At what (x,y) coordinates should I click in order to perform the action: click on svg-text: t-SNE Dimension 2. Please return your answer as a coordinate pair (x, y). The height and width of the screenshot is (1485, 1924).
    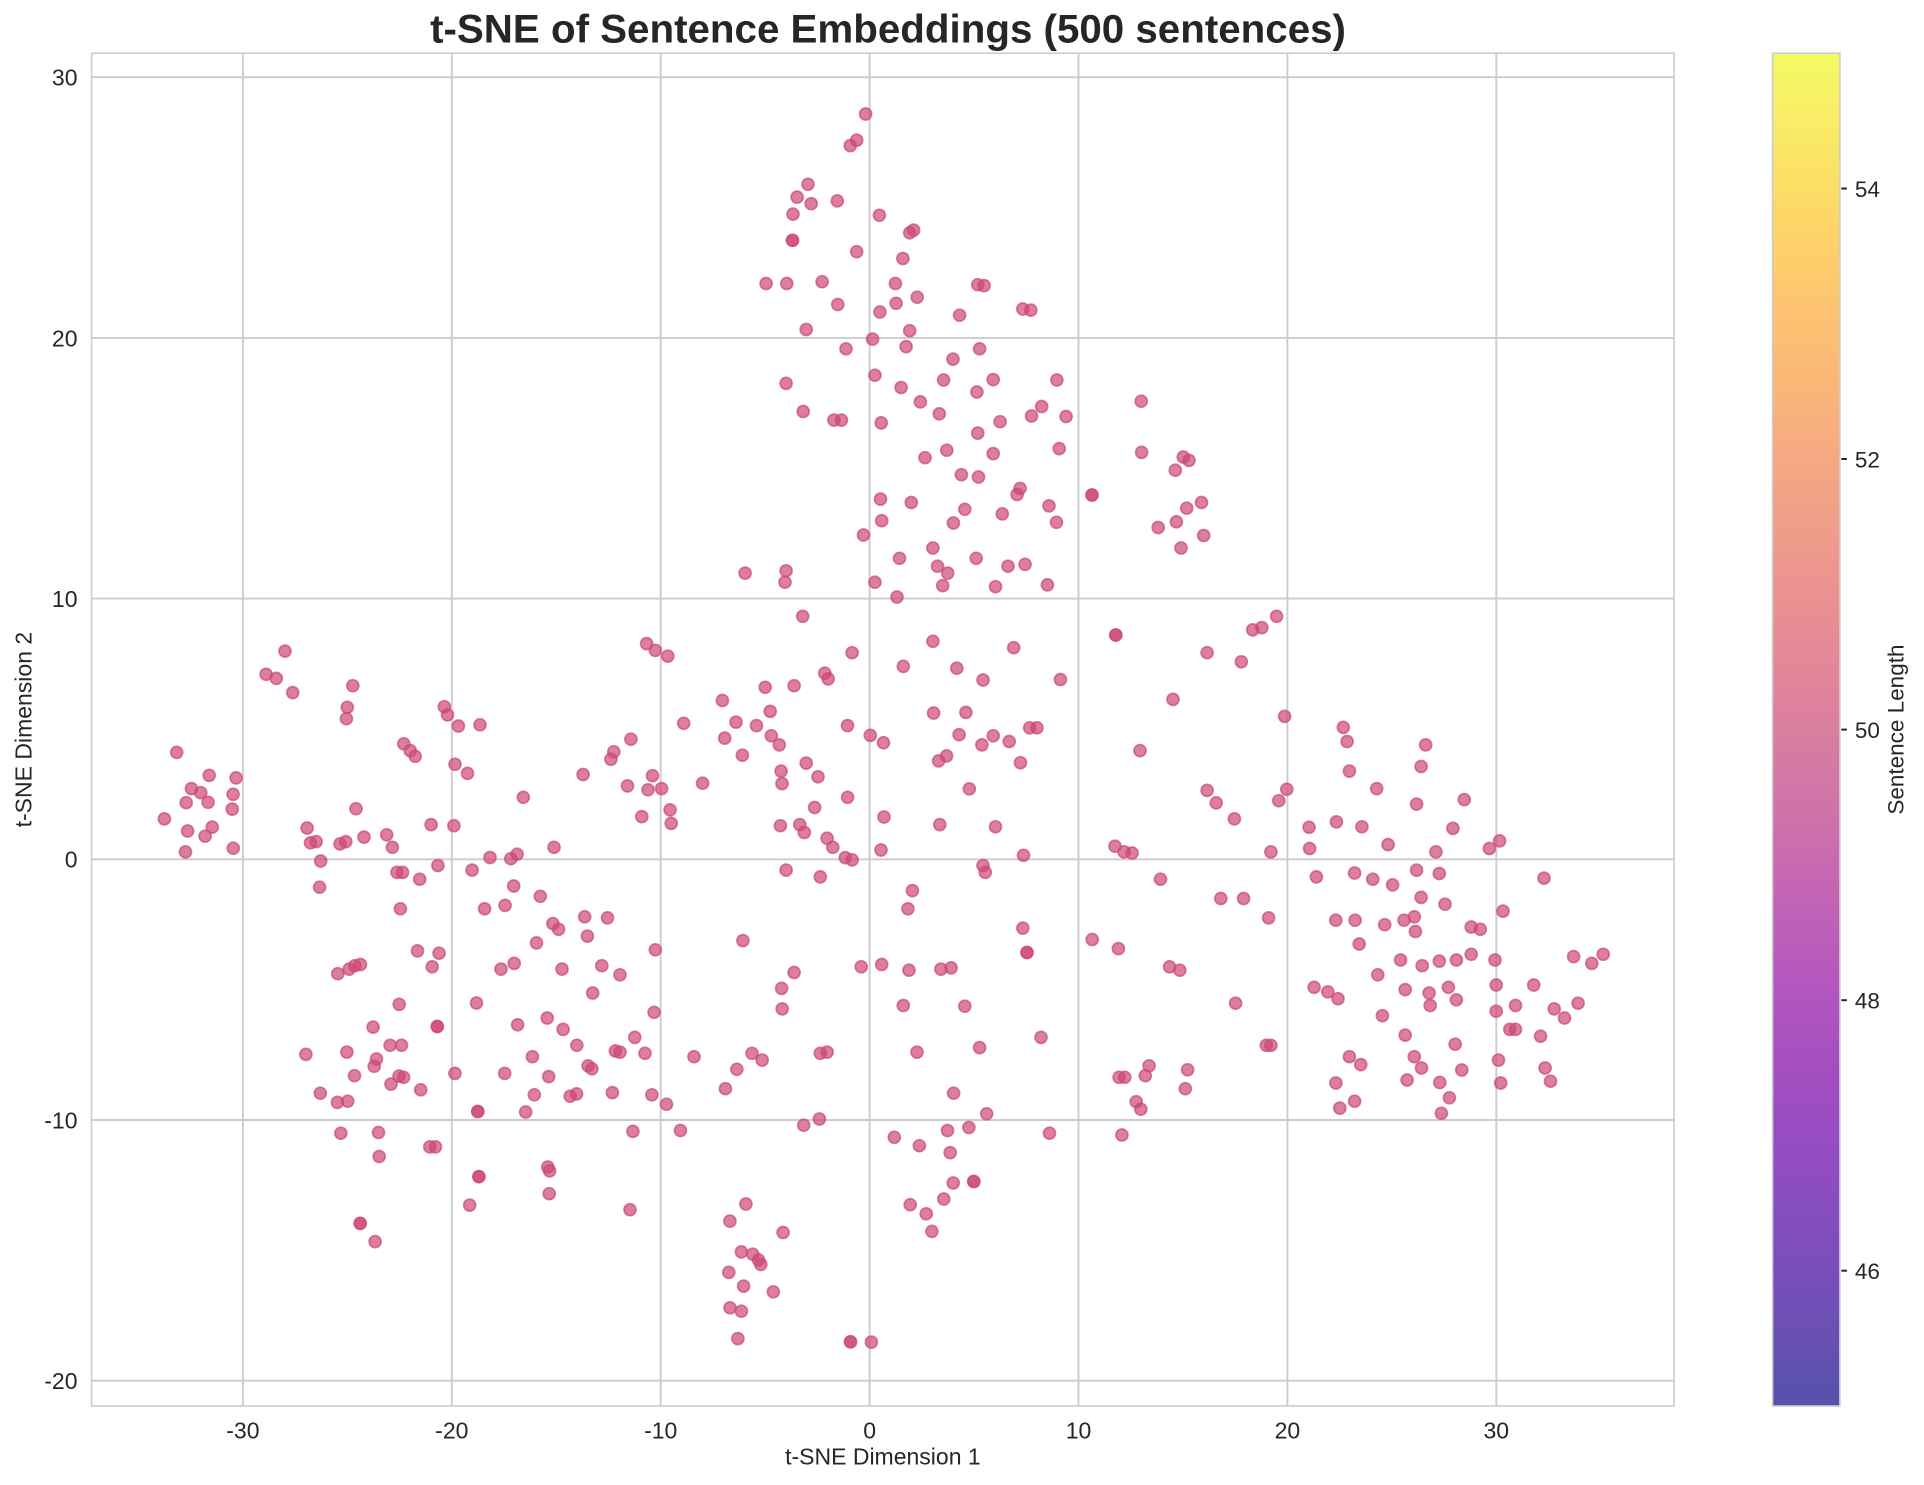
    Looking at the image, I should click on (24, 730).